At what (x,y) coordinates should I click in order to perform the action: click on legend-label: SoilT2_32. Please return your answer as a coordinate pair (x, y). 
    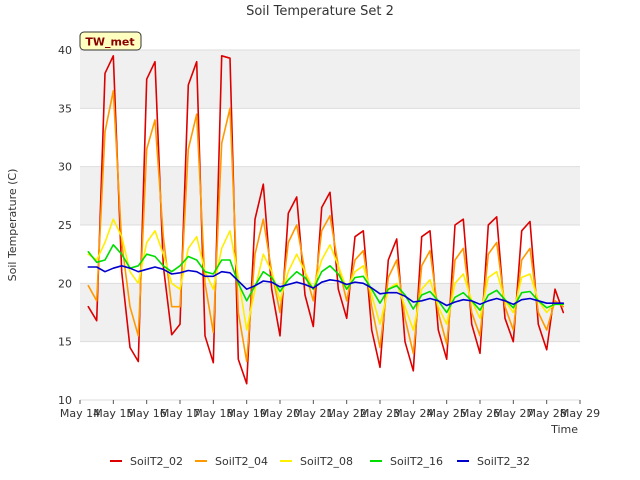
    Looking at the image, I should click on (503, 461).